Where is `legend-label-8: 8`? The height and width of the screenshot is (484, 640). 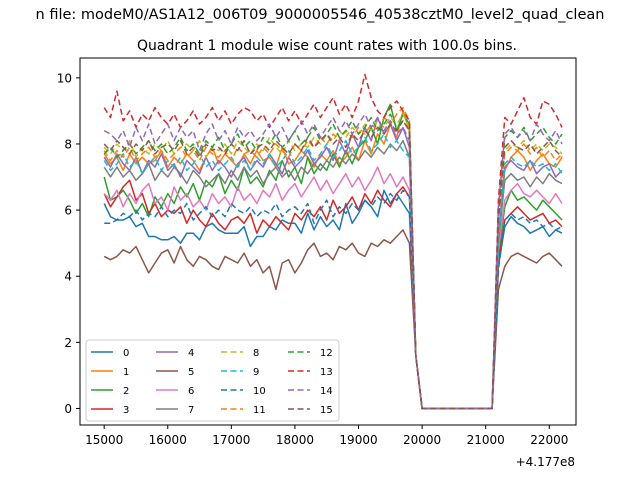 legend-label-8: 8 is located at coordinates (256, 353).